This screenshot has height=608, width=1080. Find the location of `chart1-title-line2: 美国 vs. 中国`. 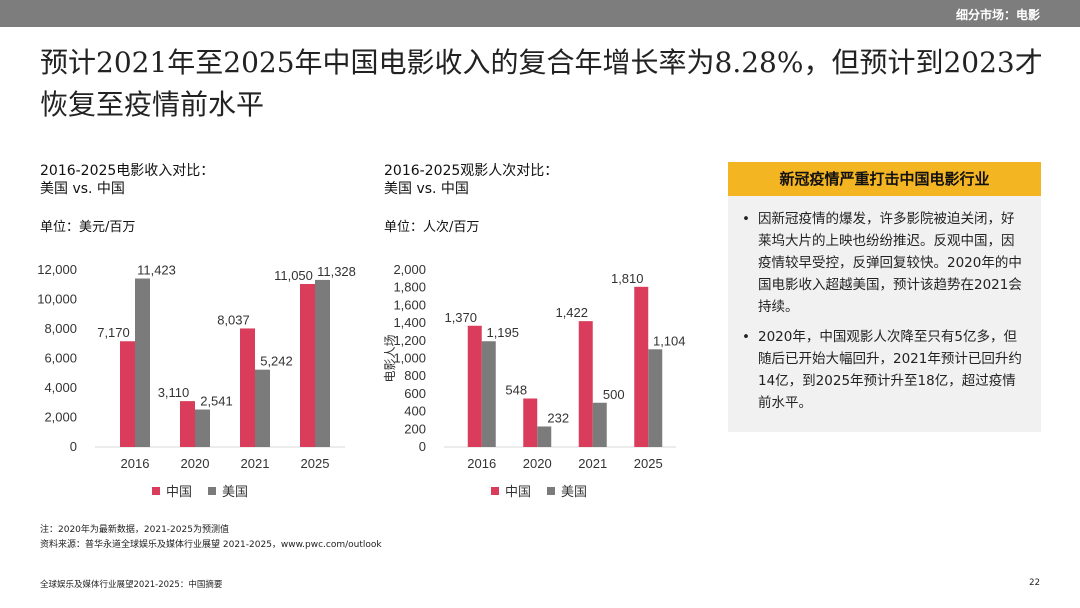

chart1-title-line2: 美国 vs. 中国 is located at coordinates (82, 189).